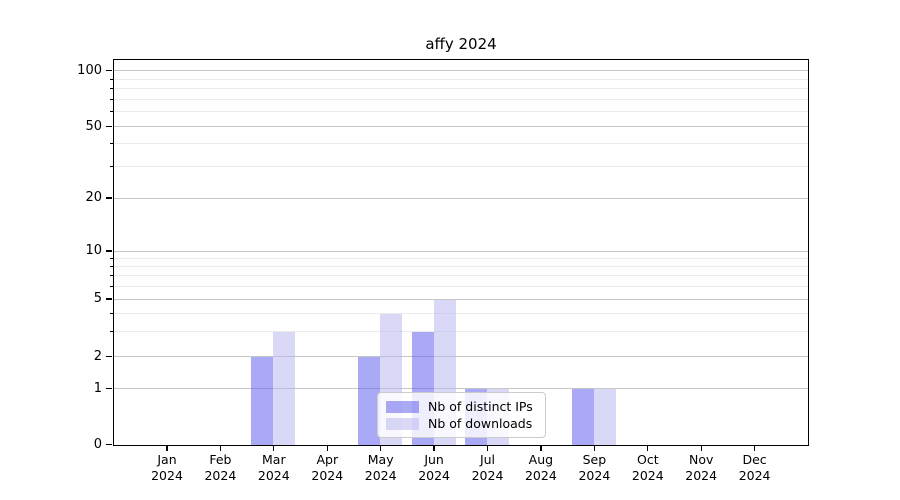  What do you see at coordinates (434, 459) in the screenshot?
I see `x-tick-label-month: Jun` at bounding box center [434, 459].